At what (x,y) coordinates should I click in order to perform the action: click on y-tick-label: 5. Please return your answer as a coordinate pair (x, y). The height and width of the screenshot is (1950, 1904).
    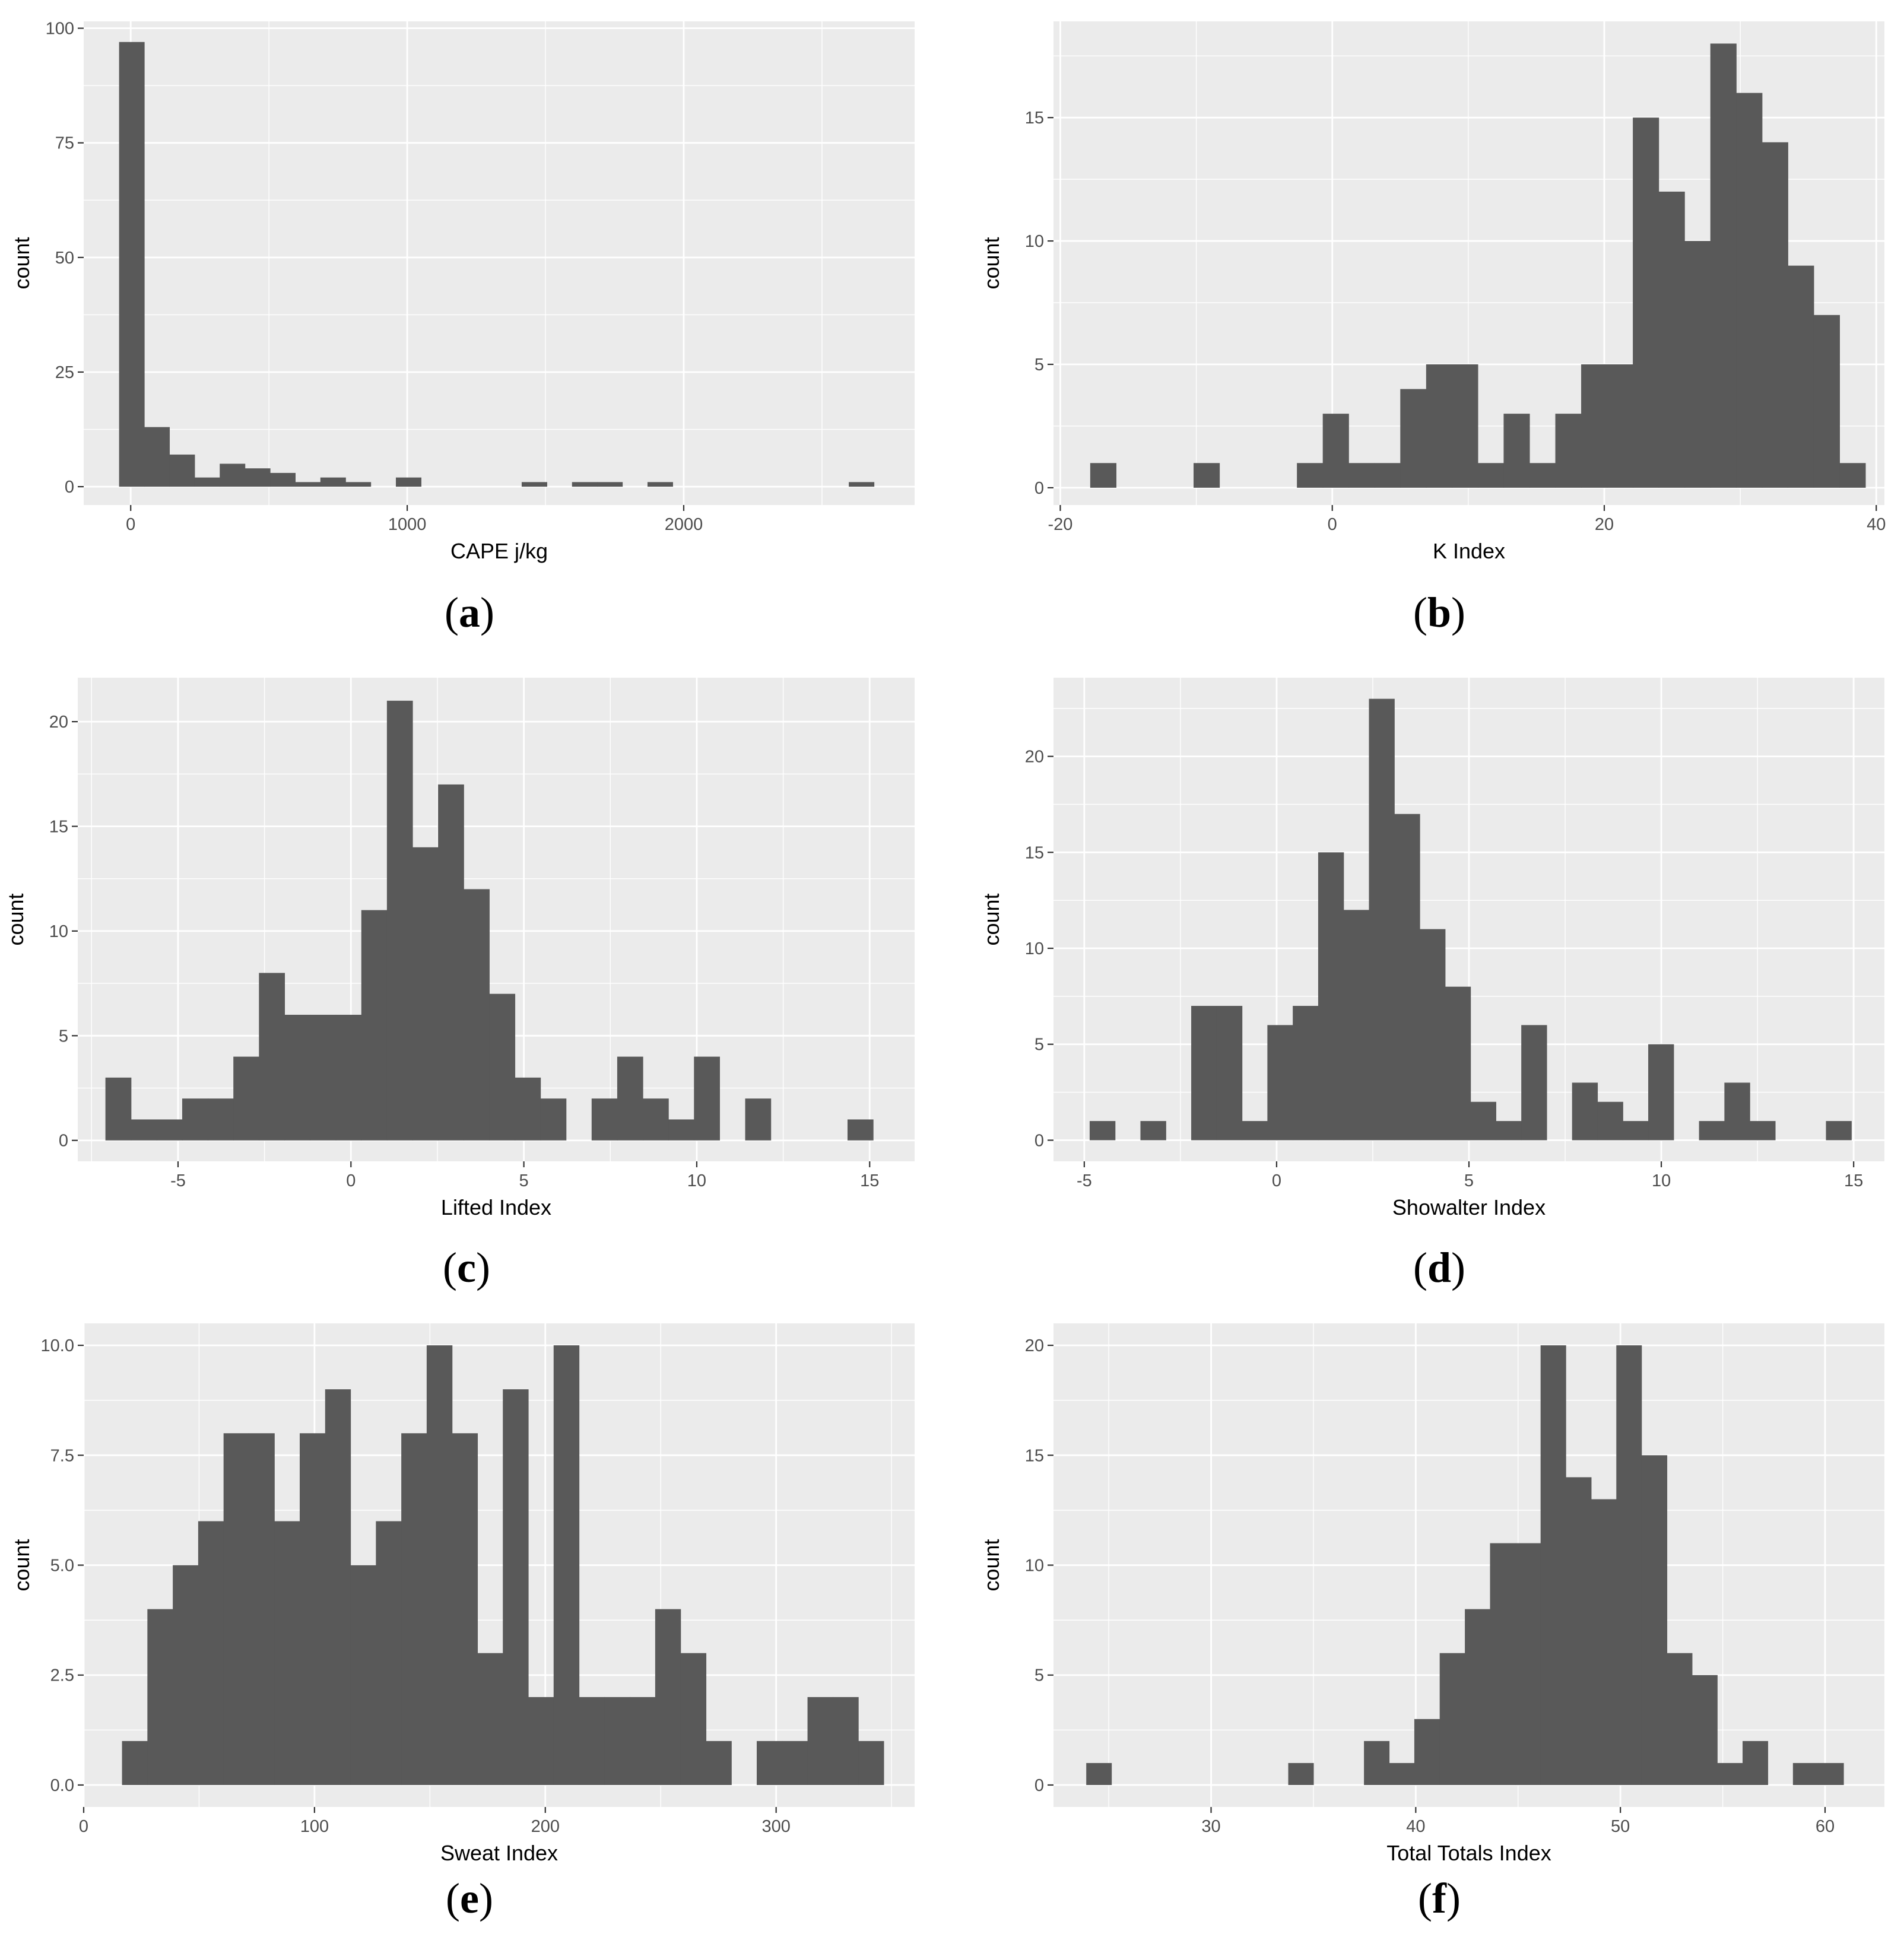
    Looking at the image, I should click on (1039, 1675).